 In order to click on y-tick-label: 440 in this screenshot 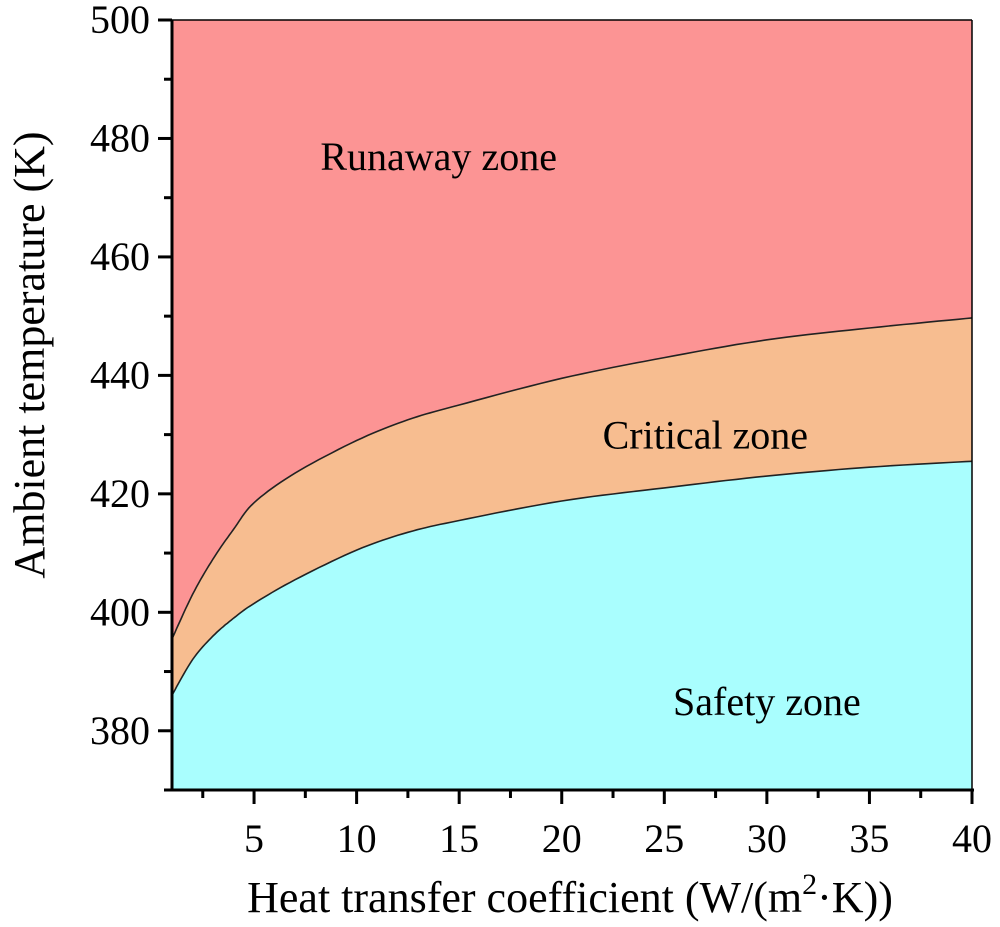, I will do `click(120, 374)`.